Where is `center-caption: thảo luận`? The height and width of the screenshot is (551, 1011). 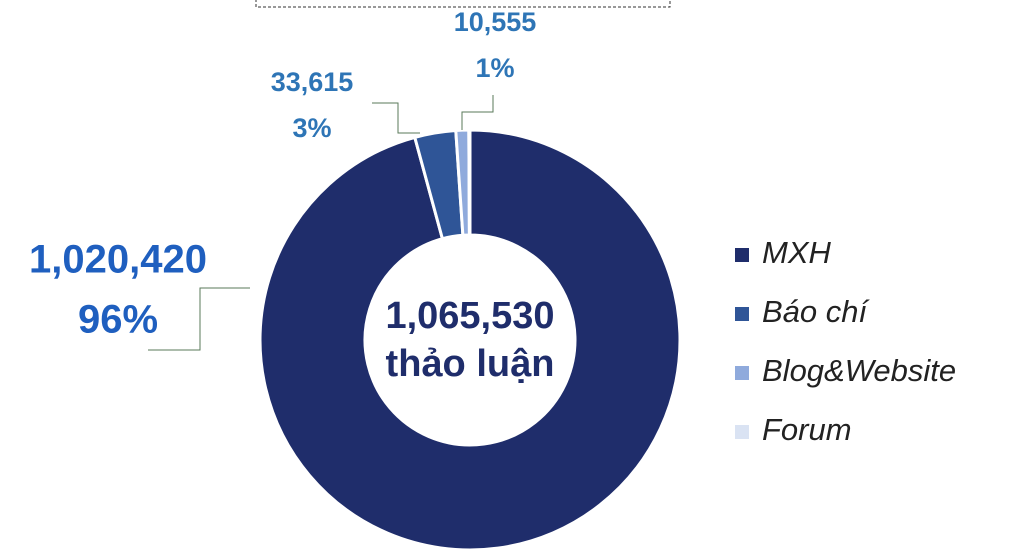
center-caption: thảo luận is located at coordinates (470, 364).